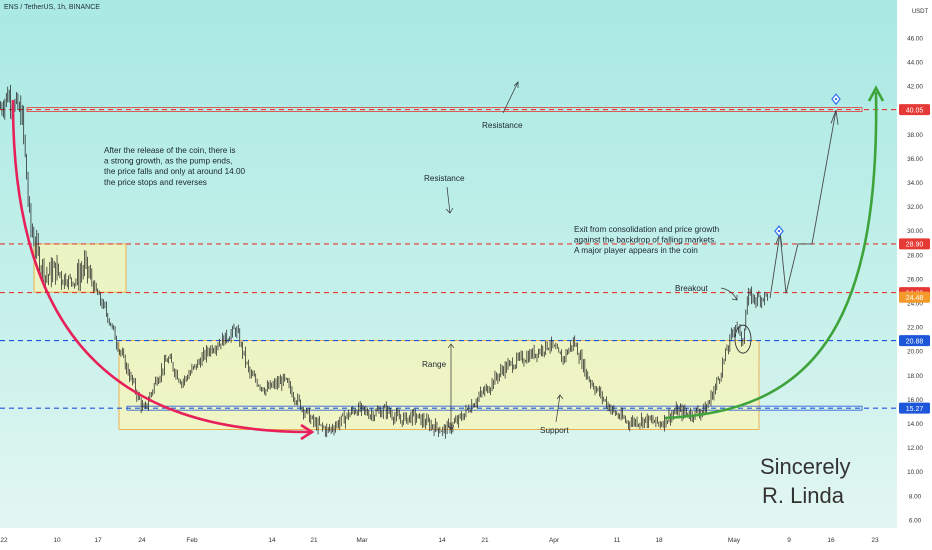 This screenshot has height=550, width=932. I want to click on breakout-label: Breakout, so click(691, 288).